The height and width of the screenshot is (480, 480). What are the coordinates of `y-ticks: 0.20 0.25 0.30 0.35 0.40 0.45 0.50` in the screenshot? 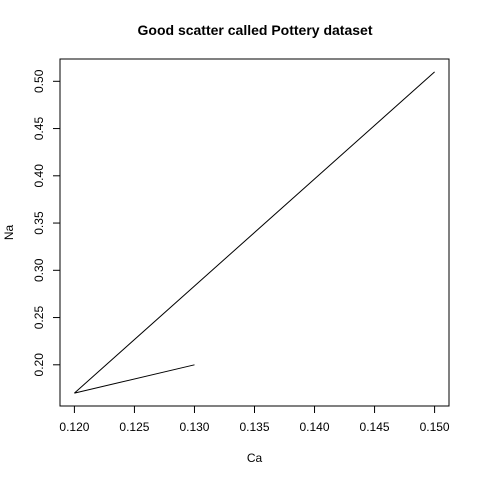 It's located at (46, 222).